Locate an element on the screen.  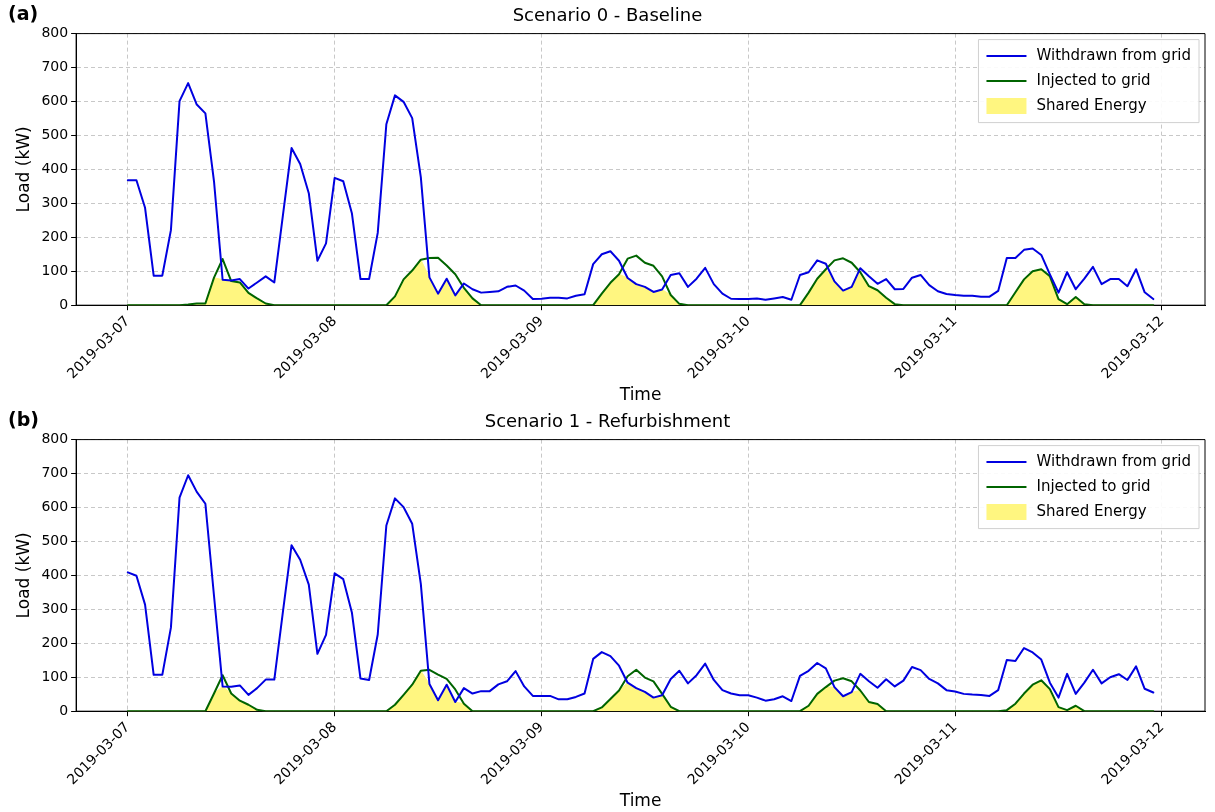
text: (a) is located at coordinates (23, 13).